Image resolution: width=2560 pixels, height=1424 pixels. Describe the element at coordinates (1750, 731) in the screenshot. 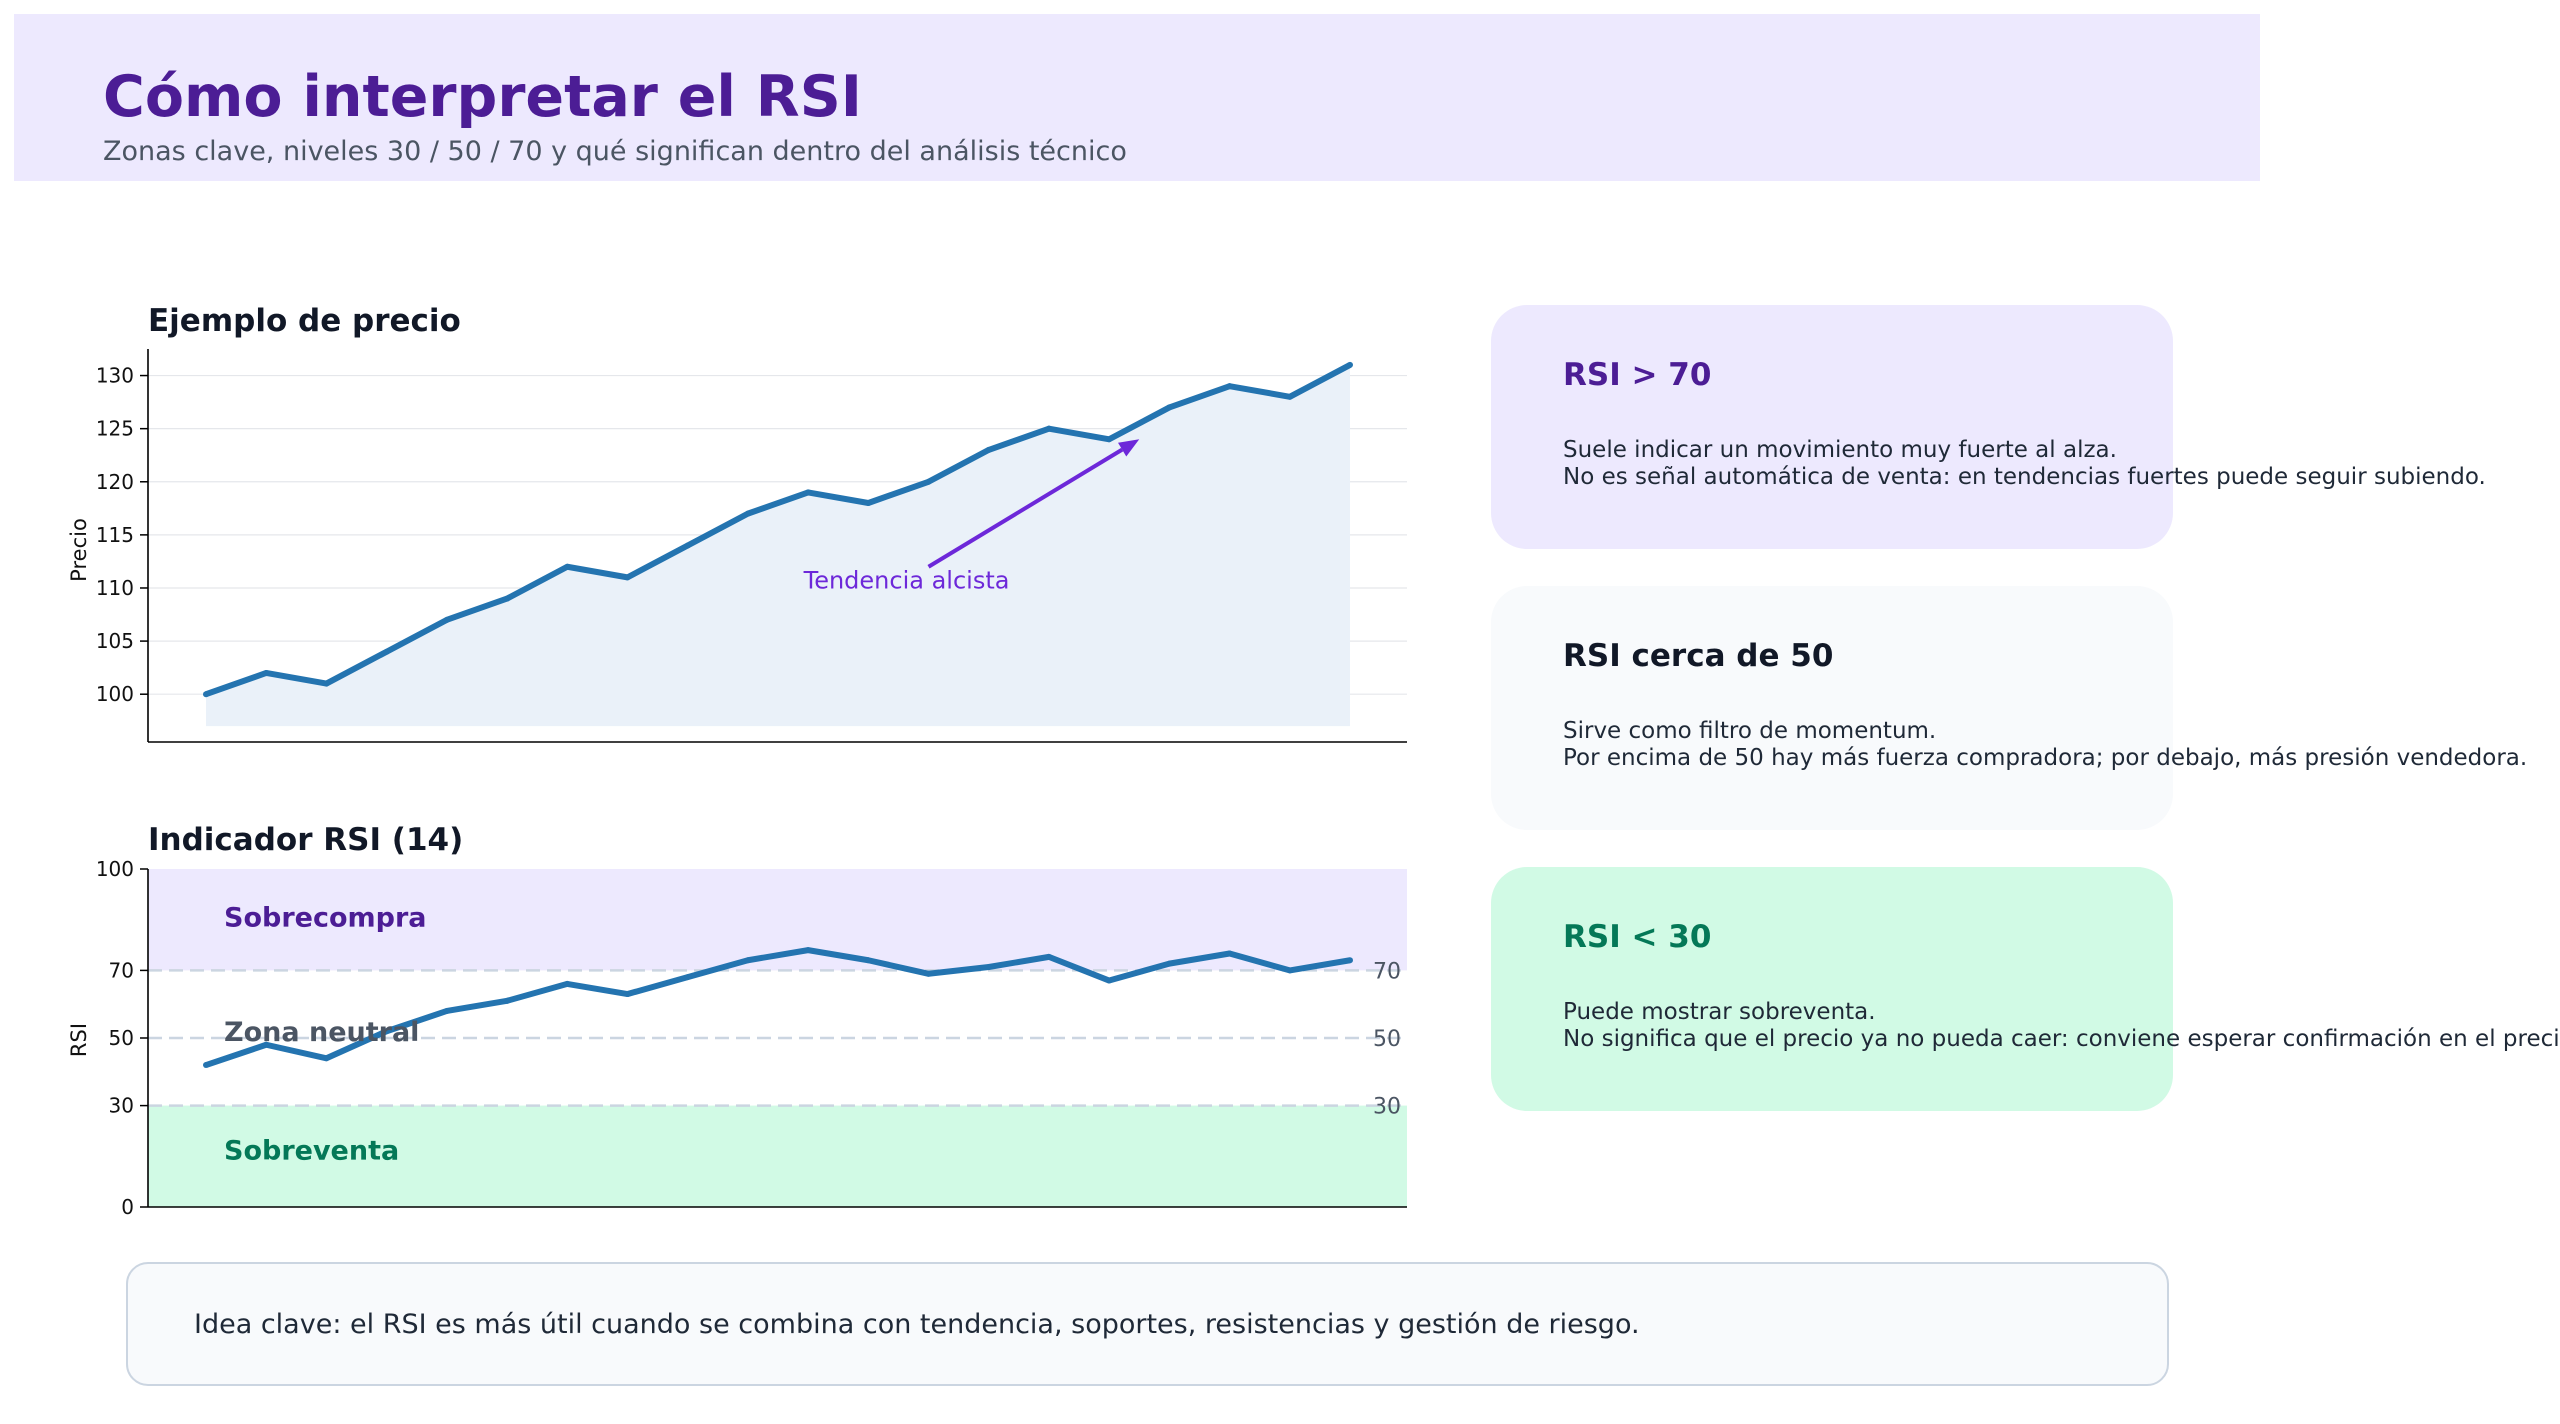

I see `card-neutral-line-1: Sirve como filtro de momentum.` at that location.